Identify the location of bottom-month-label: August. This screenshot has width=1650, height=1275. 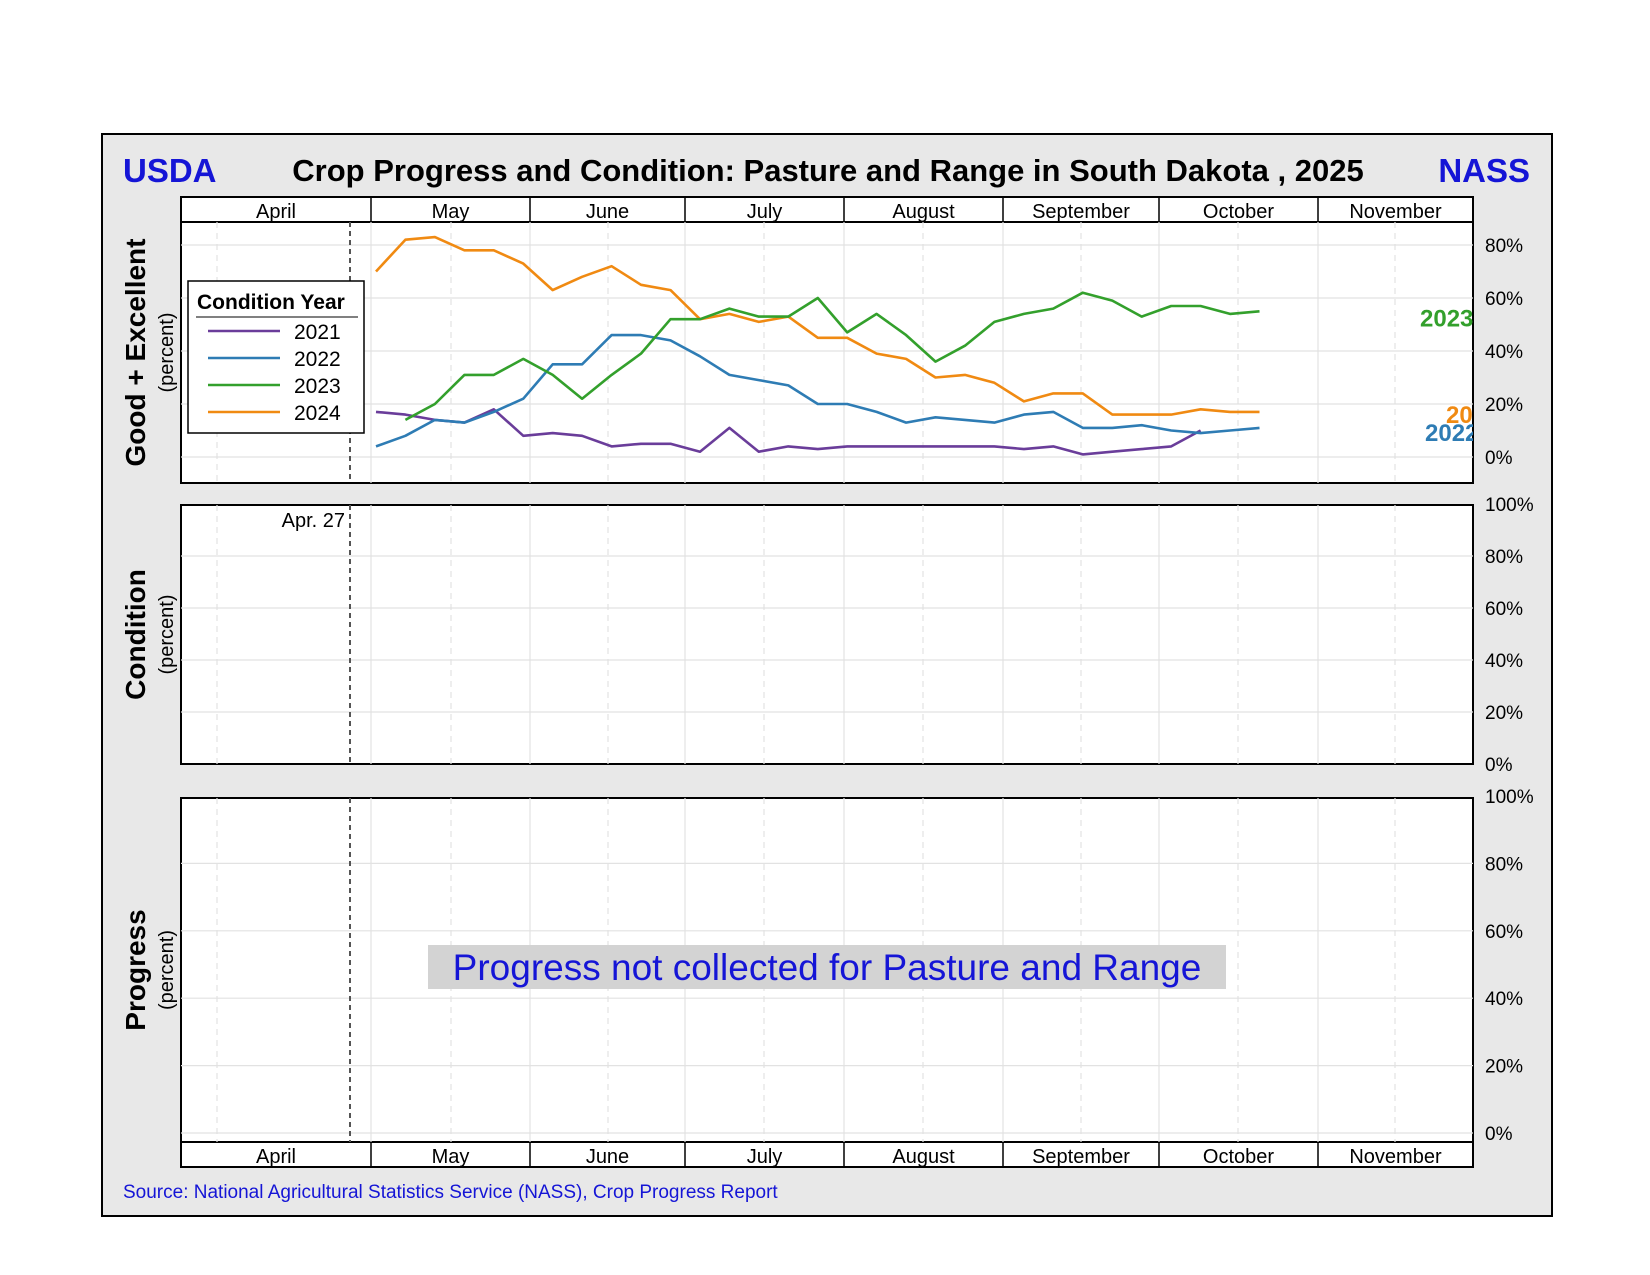
(923, 1157).